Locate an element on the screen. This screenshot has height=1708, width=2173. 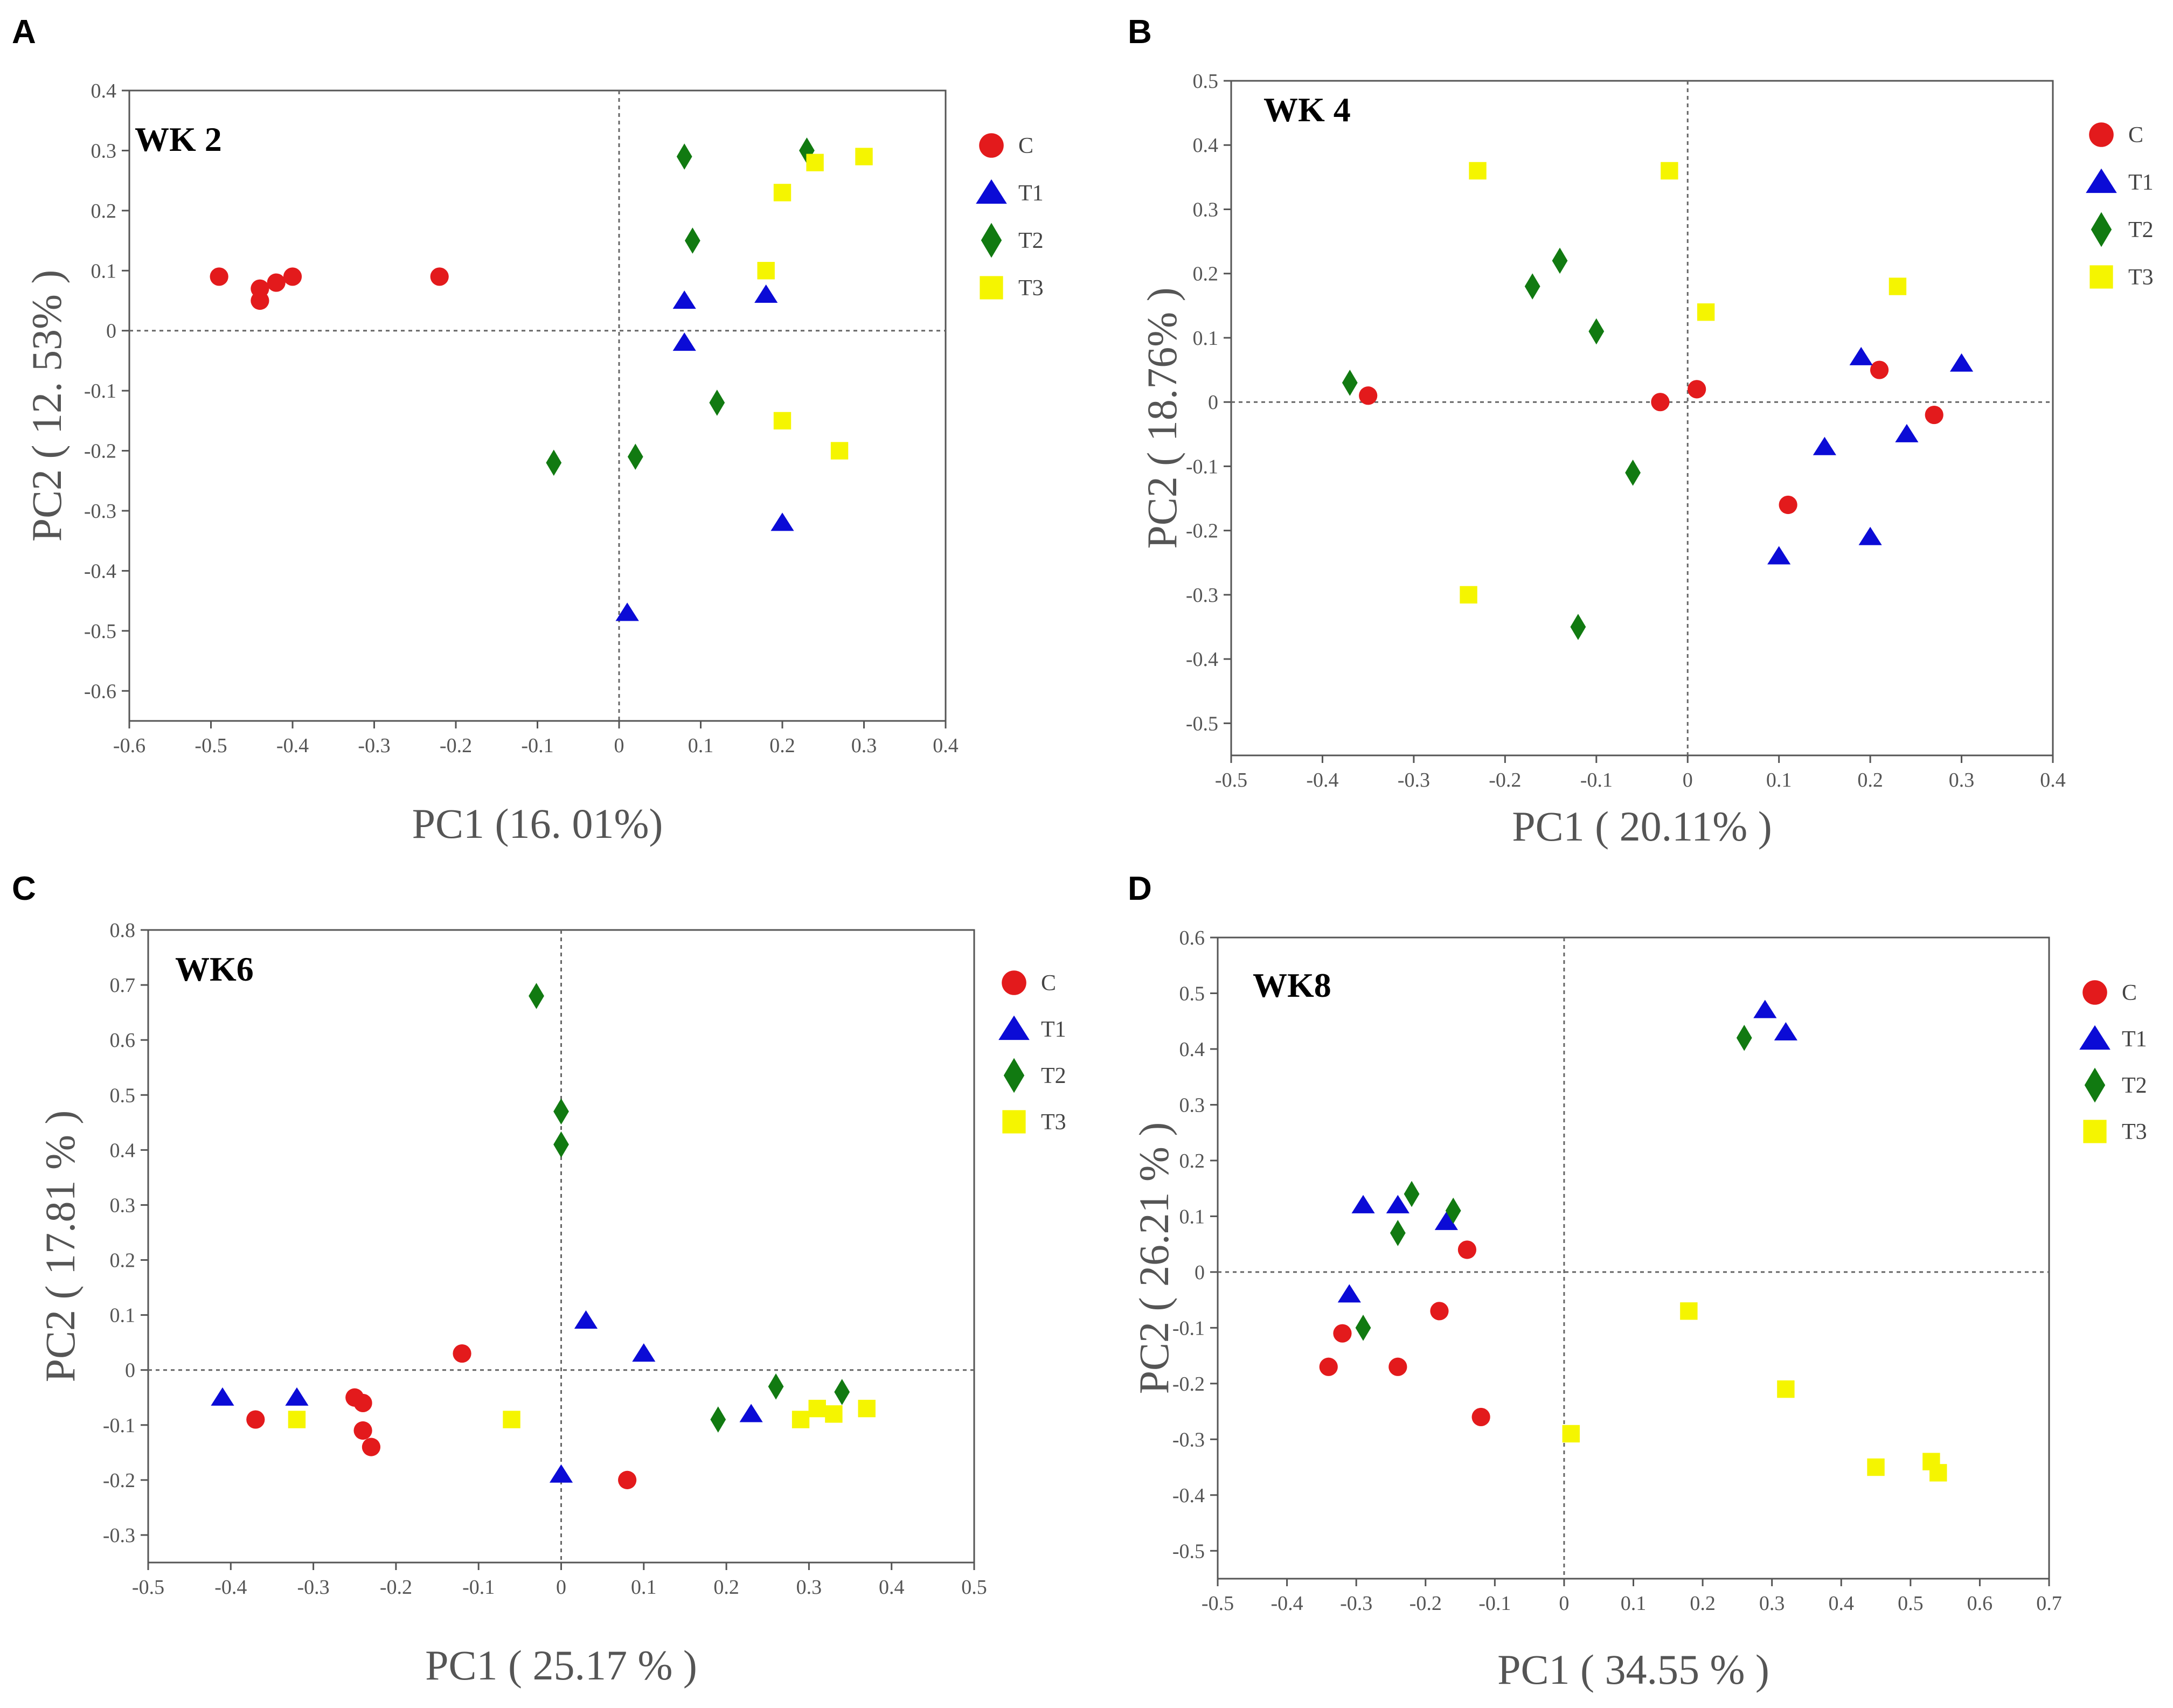
x-tick-label: 0.5 is located at coordinates (974, 1587).